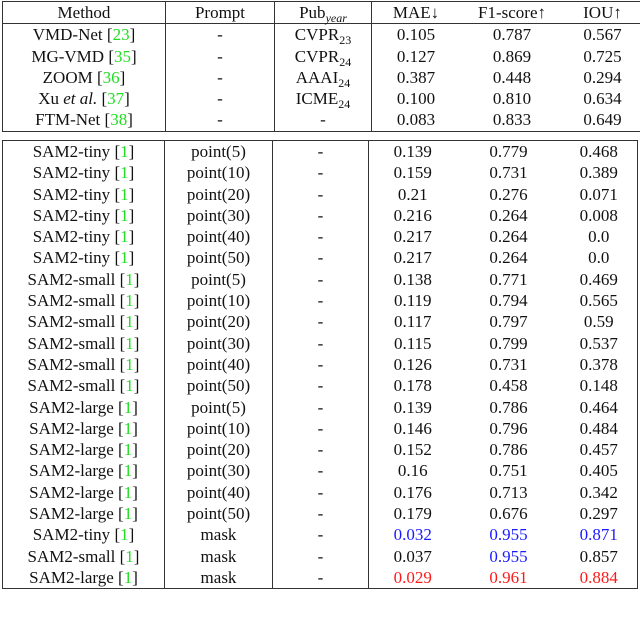  Describe the element at coordinates (508, 301) in the screenshot. I see `f1-cell: 0.794` at that location.